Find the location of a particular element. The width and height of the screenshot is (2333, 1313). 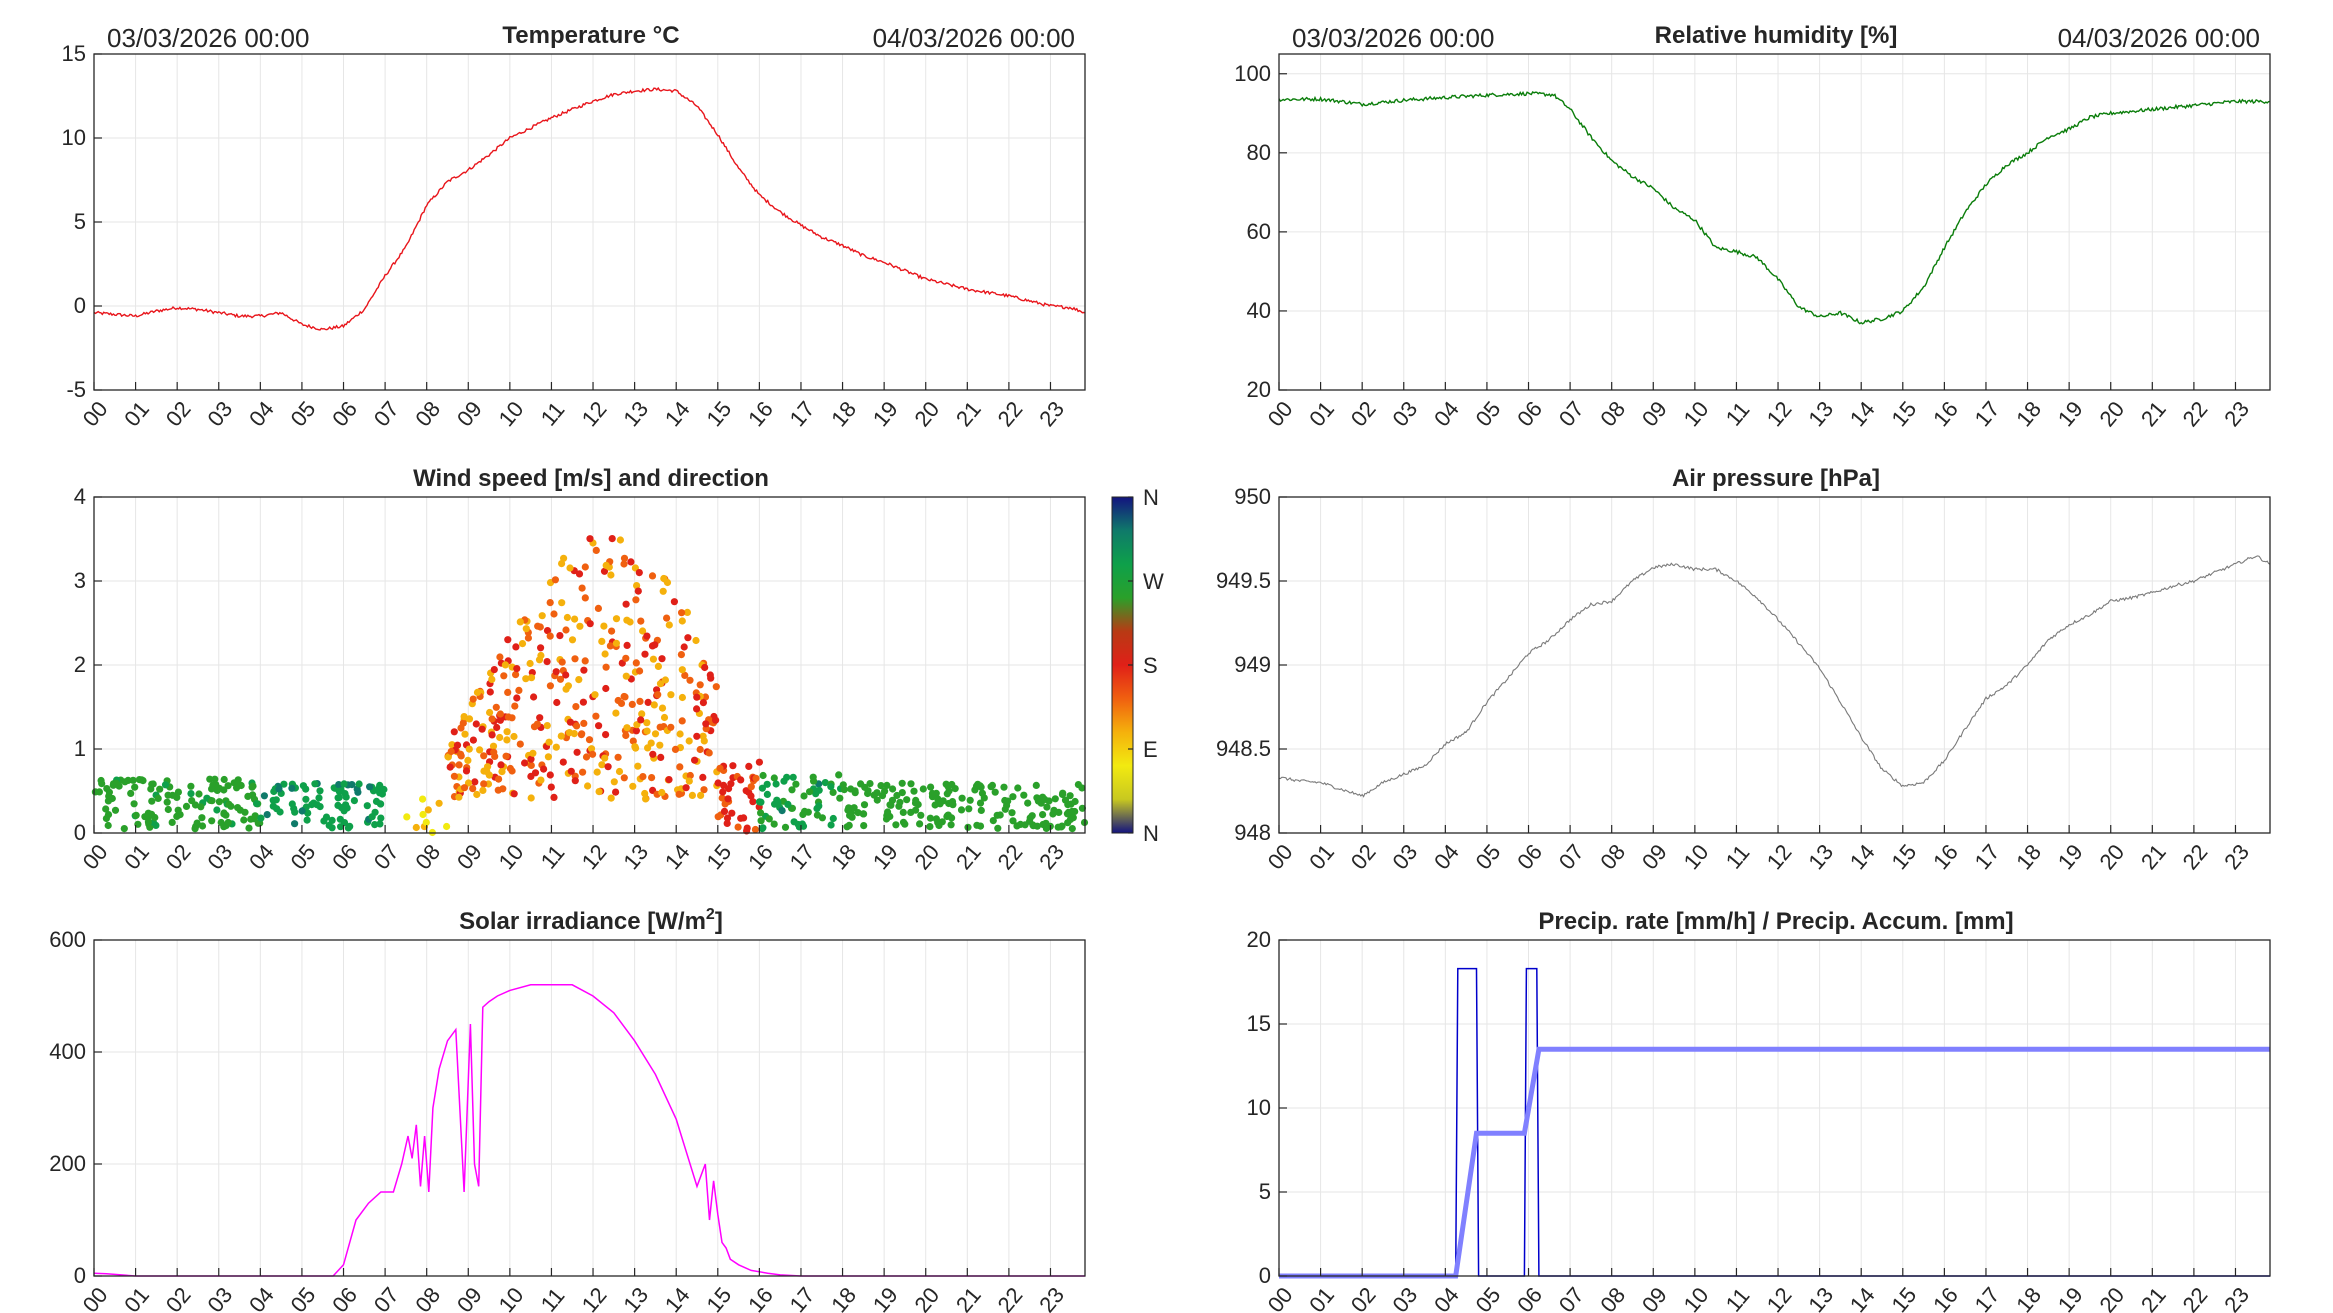

precip-ytick-label: 20 is located at coordinates (1259, 939).